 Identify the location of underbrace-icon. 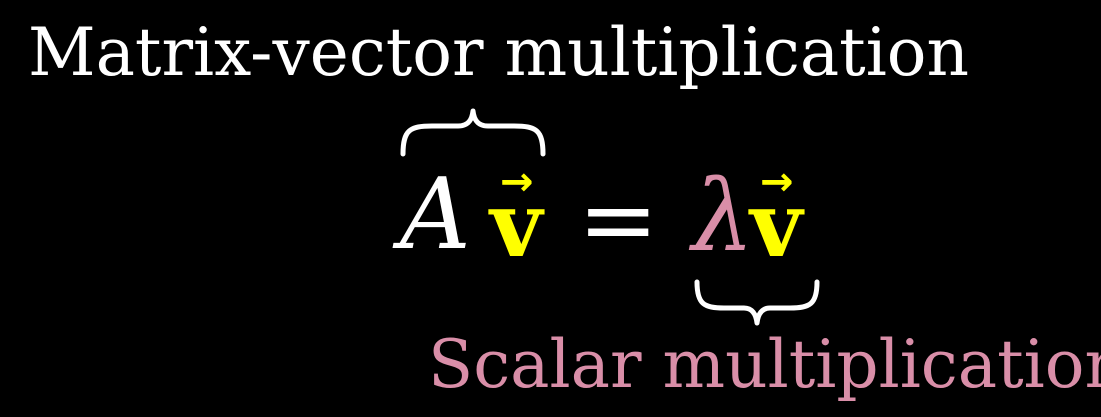
(757, 302).